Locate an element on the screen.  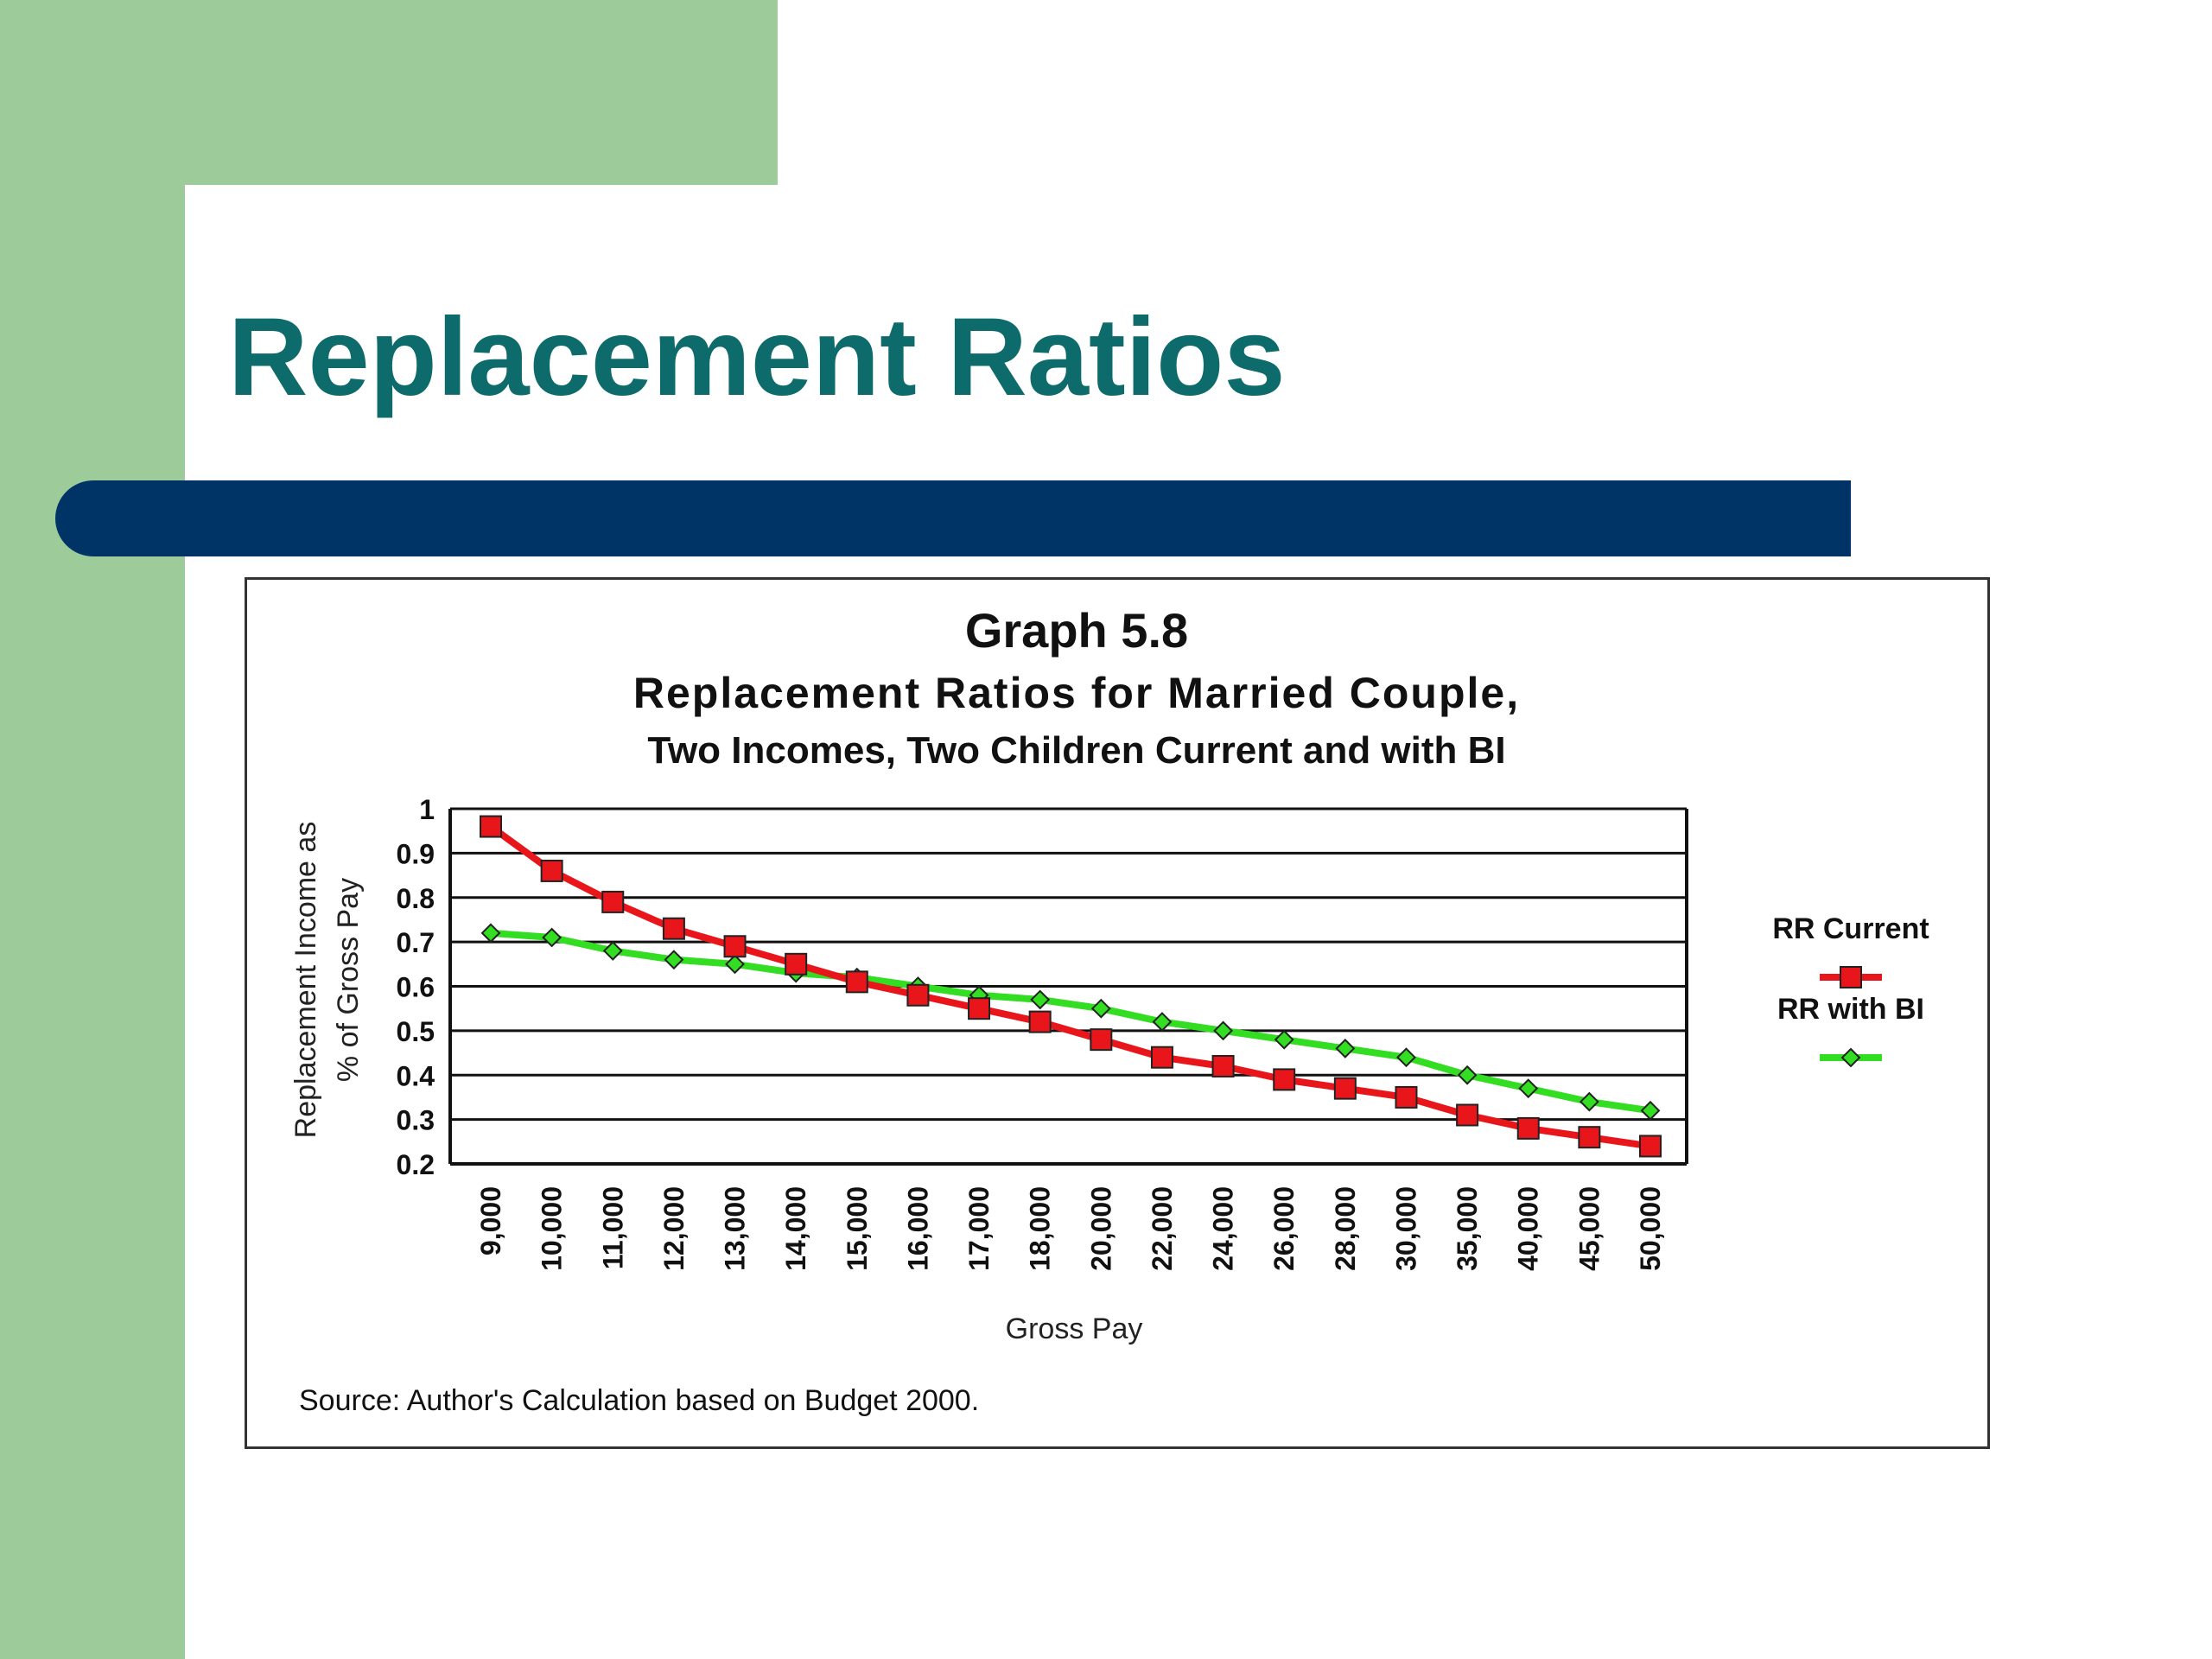
chart-subtitle-1: Replacement Ratios for Married Couple, is located at coordinates (1076, 693).